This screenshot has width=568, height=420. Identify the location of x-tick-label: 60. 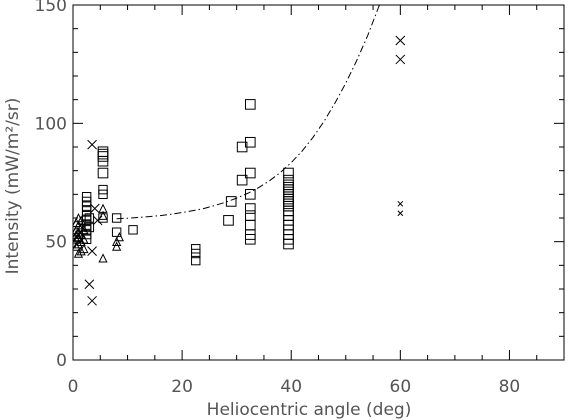
(401, 387).